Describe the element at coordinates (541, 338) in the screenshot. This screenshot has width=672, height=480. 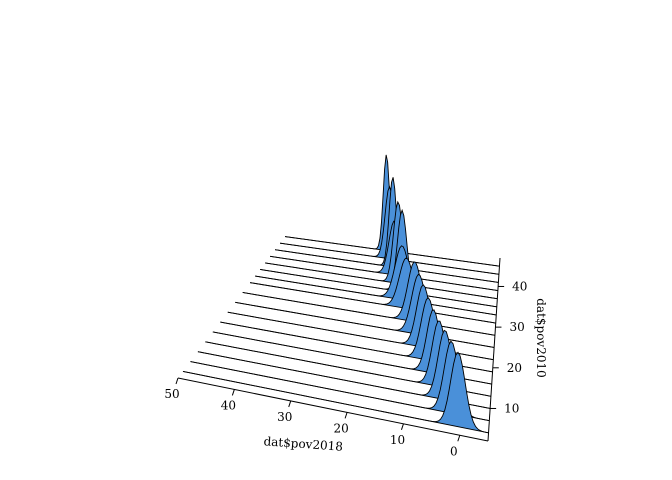
I see `y-axis-label: dat$pov2010` at that location.